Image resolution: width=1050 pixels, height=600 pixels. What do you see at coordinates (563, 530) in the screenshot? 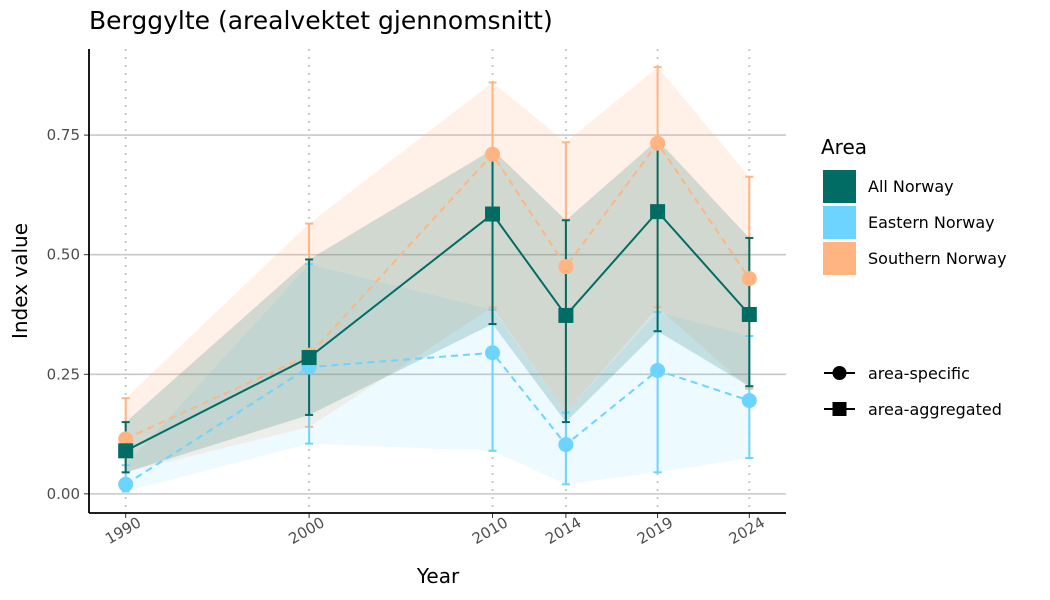
I see `x-tick-label: 2014` at bounding box center [563, 530].